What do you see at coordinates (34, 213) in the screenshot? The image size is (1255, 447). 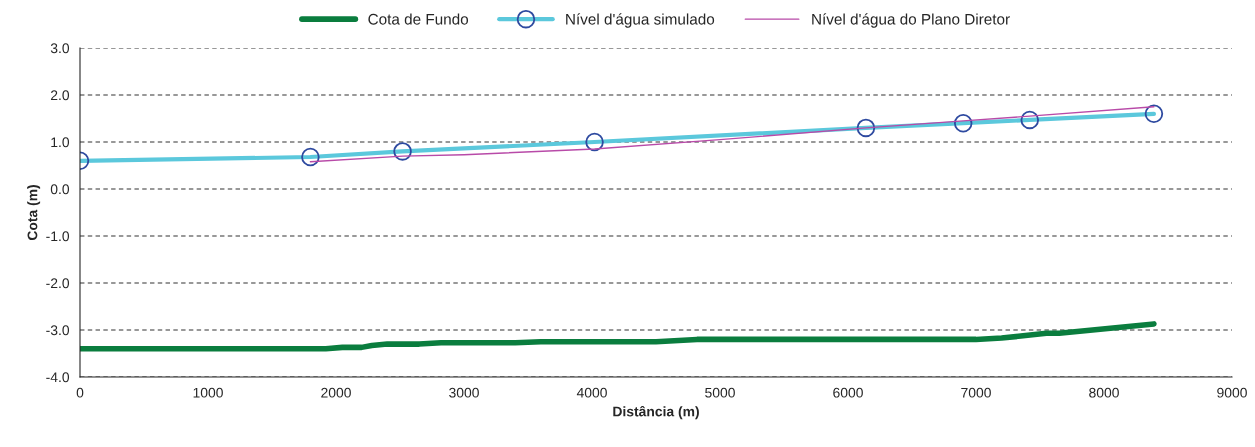 I see `y-axis-title: Cota (m)` at bounding box center [34, 213].